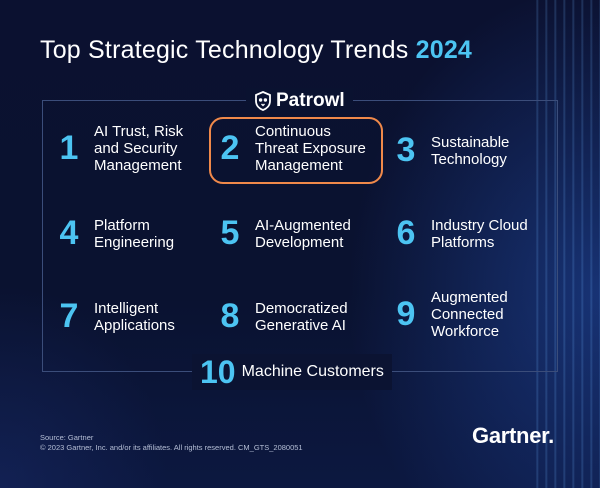 This screenshot has height=488, width=600. What do you see at coordinates (263, 101) in the screenshot?
I see `patrowl-shield-icon` at bounding box center [263, 101].